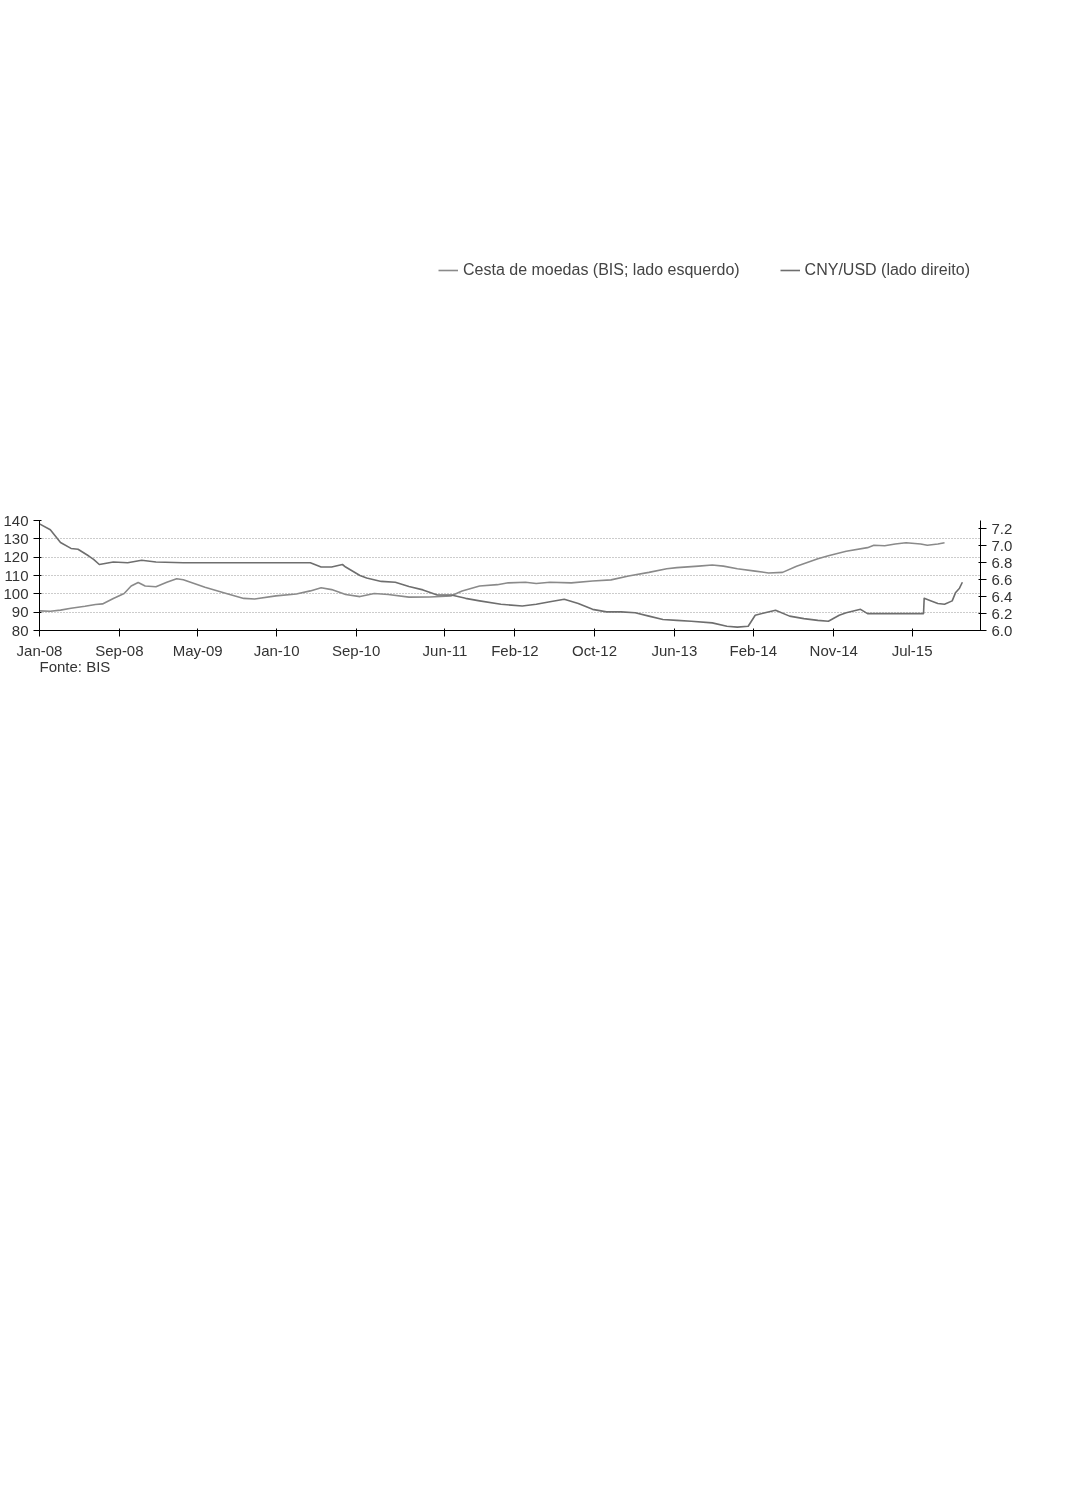 Image resolution: width=1073 pixels, height=1512 pixels. Describe the element at coordinates (20, 612) in the screenshot. I see `y-tick-label: 90` at that location.